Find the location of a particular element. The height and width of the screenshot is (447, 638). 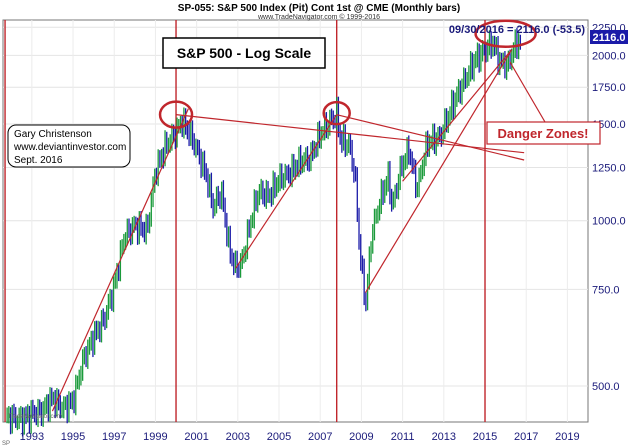

x-tick-label: 2009 is located at coordinates (361, 437).